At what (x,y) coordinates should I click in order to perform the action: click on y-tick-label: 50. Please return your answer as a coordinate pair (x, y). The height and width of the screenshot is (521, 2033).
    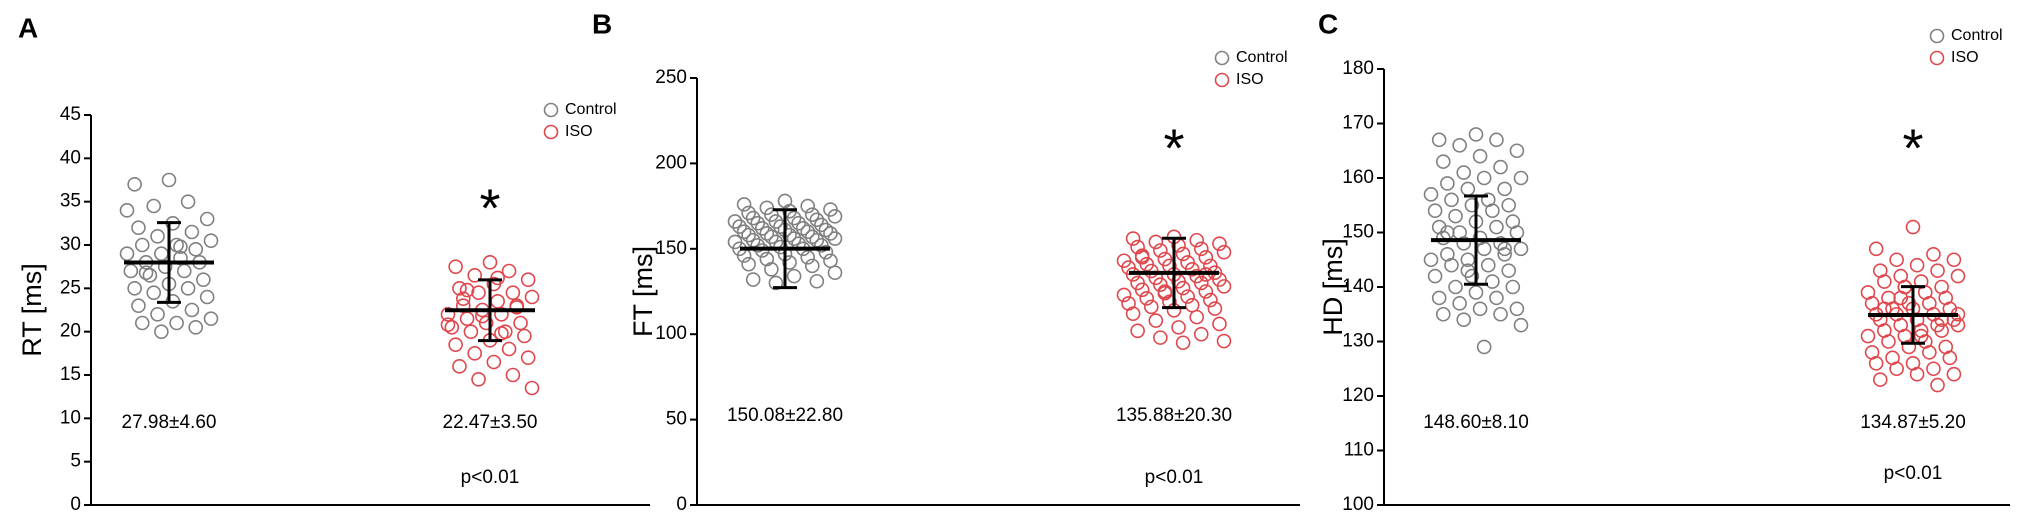
    Looking at the image, I should click on (676, 419).